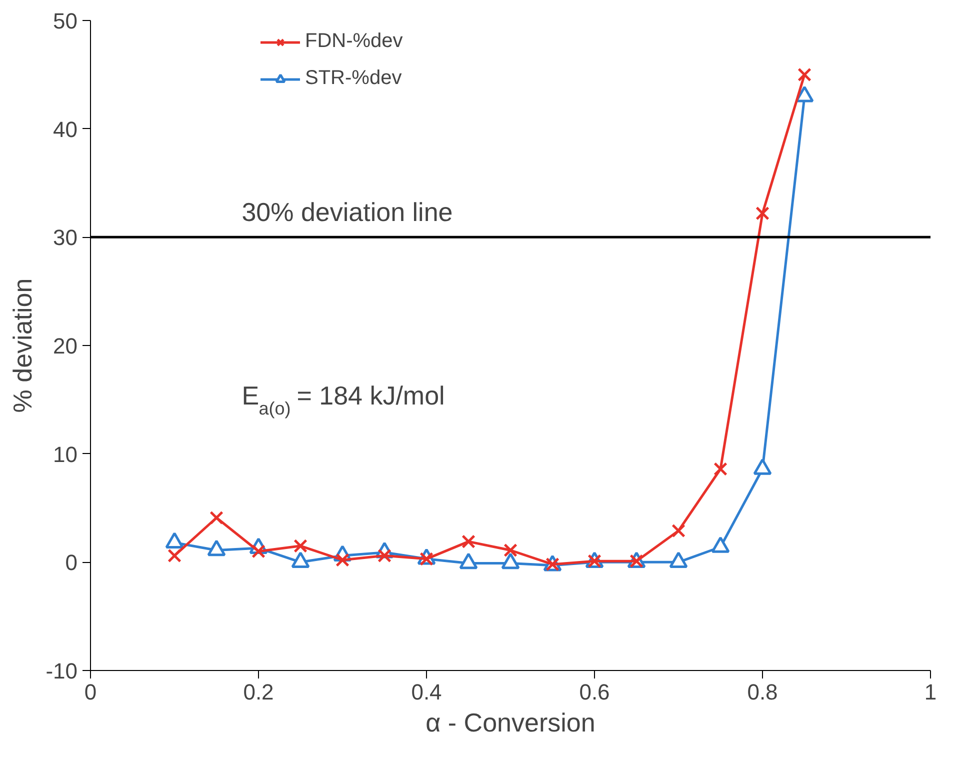 This screenshot has height=763, width=972. I want to click on y-tick-label: 30, so click(65, 237).